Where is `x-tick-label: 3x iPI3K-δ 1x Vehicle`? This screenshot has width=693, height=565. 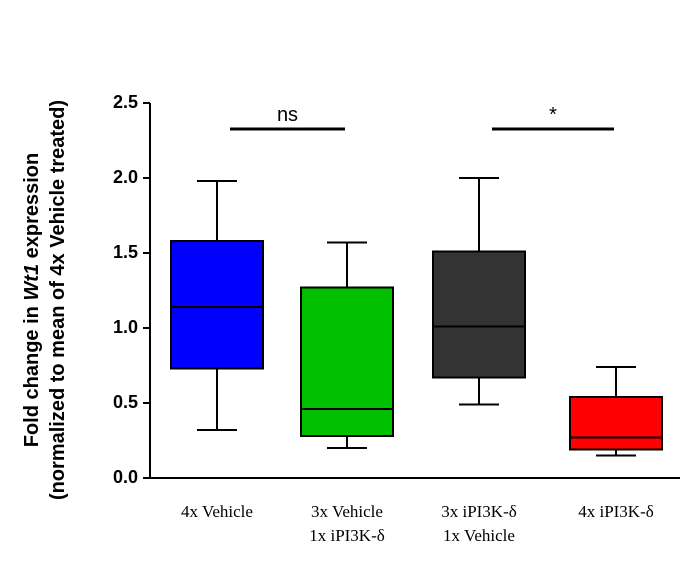
x-tick-label: 3x iPI3K-δ 1x Vehicle is located at coordinates (479, 523).